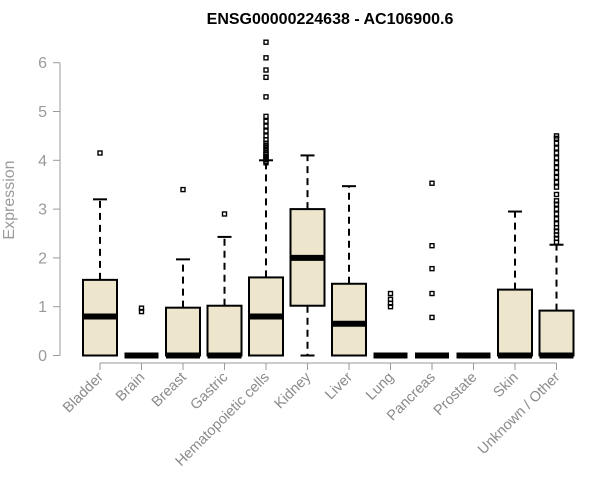  Describe the element at coordinates (42, 356) in the screenshot. I see `y-tick-label: 0` at that location.